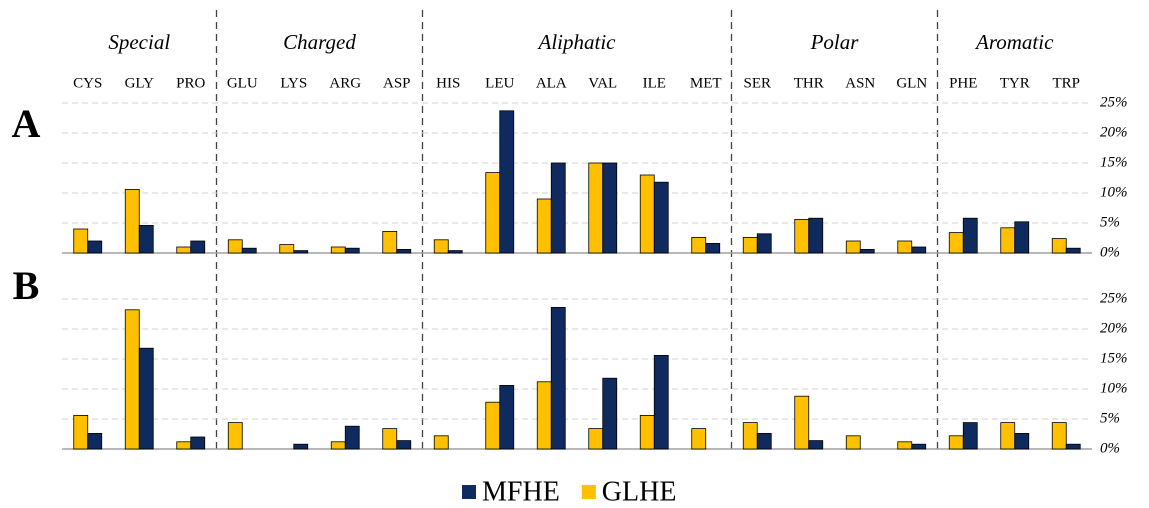 This screenshot has height=508, width=1149. Describe the element at coordinates (499, 83) in the screenshot. I see `category-label: LEU` at that location.